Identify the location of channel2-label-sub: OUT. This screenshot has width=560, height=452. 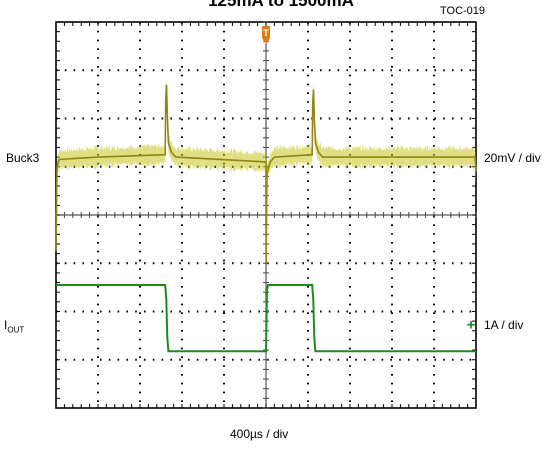
(16, 330).